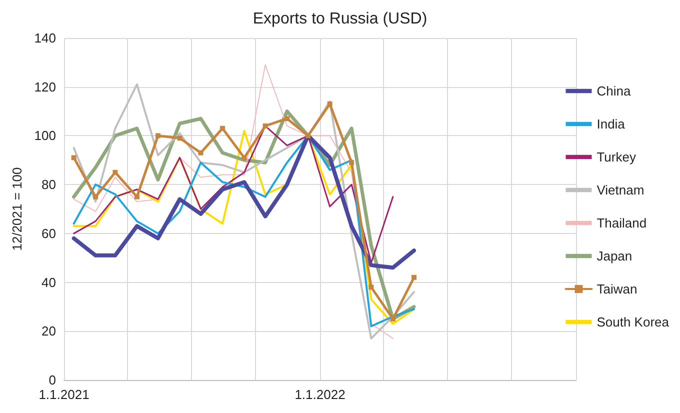 The image size is (680, 413). I want to click on legend-label: Taiwan, so click(617, 289).